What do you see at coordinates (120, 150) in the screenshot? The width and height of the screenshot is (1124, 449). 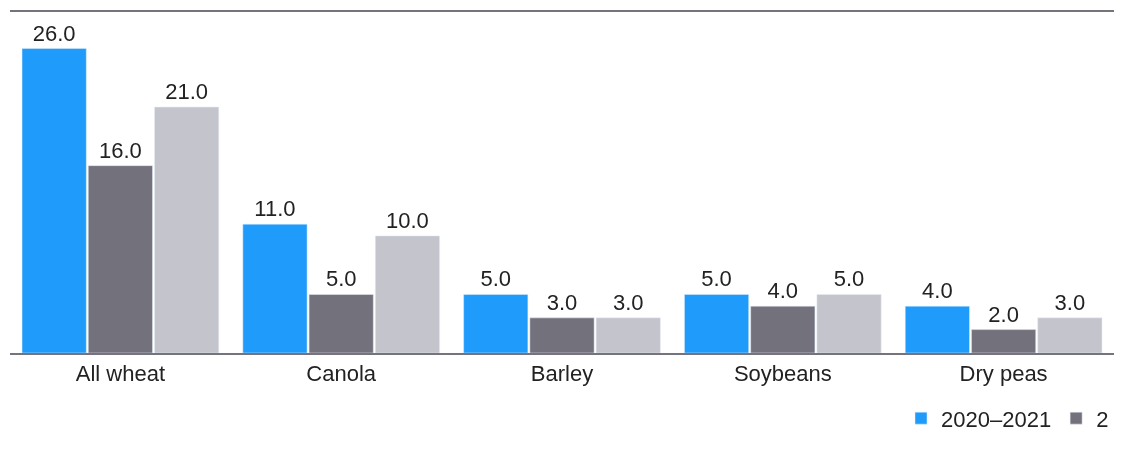 I see `data-label: 16.0` at bounding box center [120, 150].